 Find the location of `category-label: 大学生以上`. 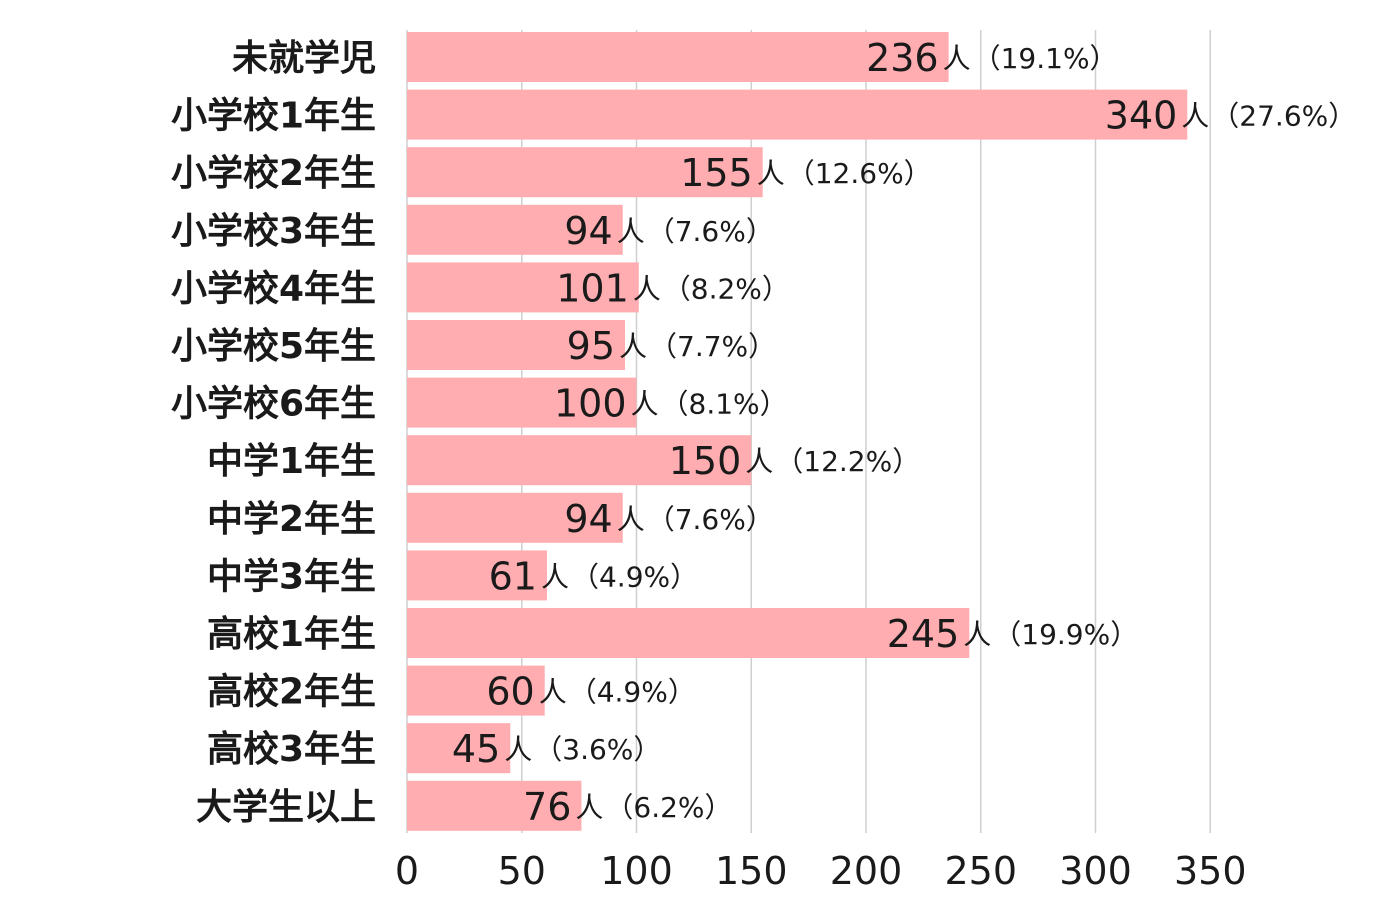

category-label: 大学生以上 is located at coordinates (286, 807).